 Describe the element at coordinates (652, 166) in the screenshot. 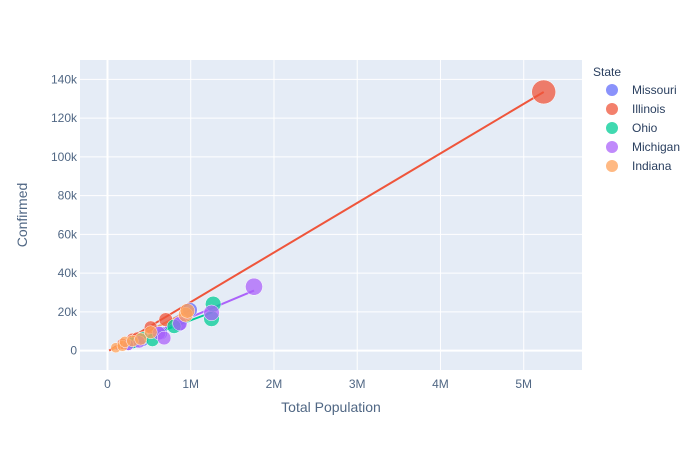

I see `legend-label: Indiana` at that location.